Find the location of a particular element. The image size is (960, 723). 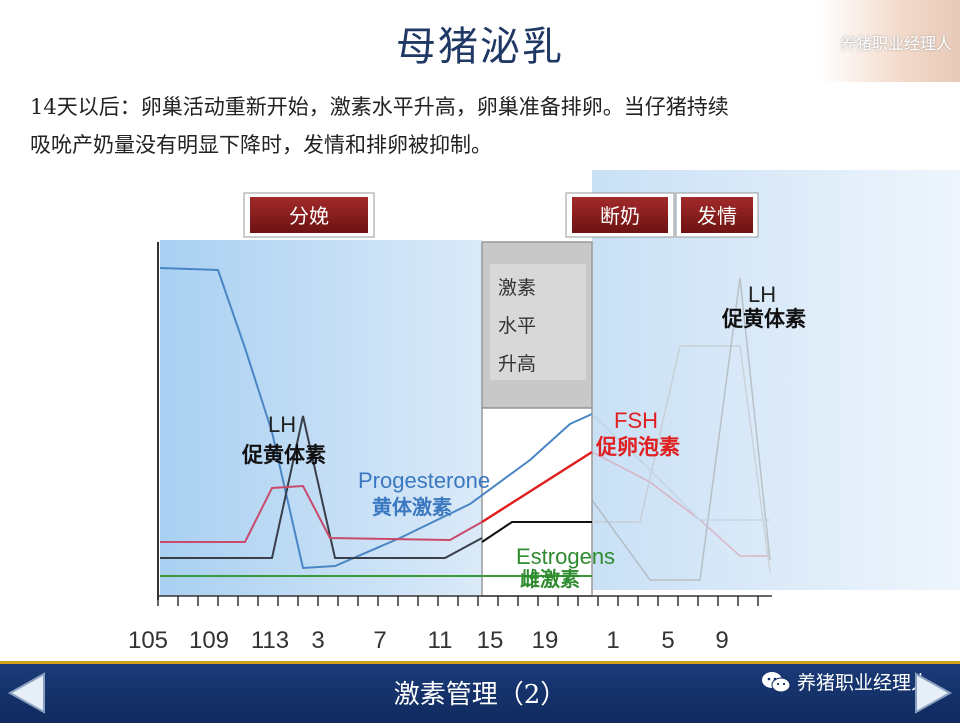

estrogens-en: Estrogens is located at coordinates (565, 556).